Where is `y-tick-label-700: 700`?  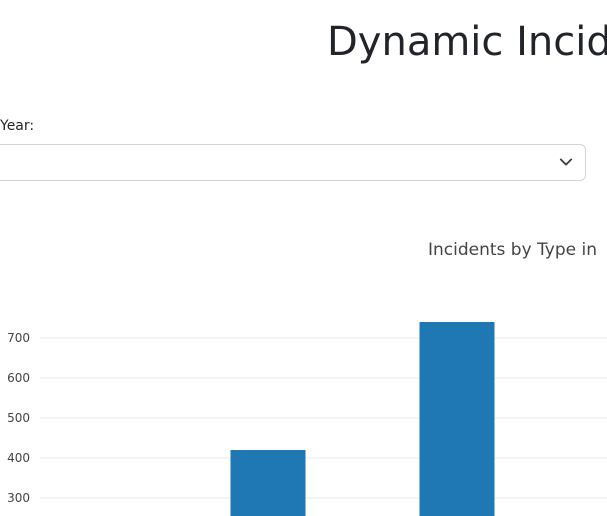 y-tick-label-700: 700 is located at coordinates (18, 338).